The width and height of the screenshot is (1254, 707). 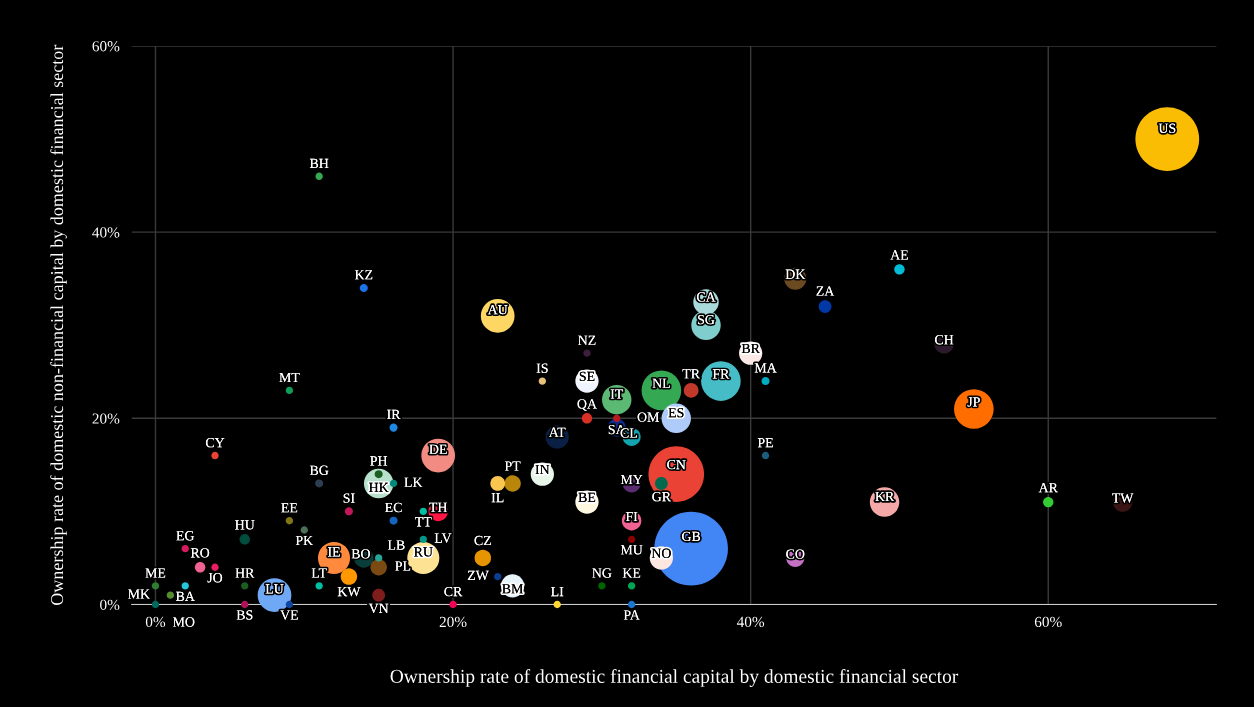 I want to click on annotation: IL, so click(x=497, y=498).